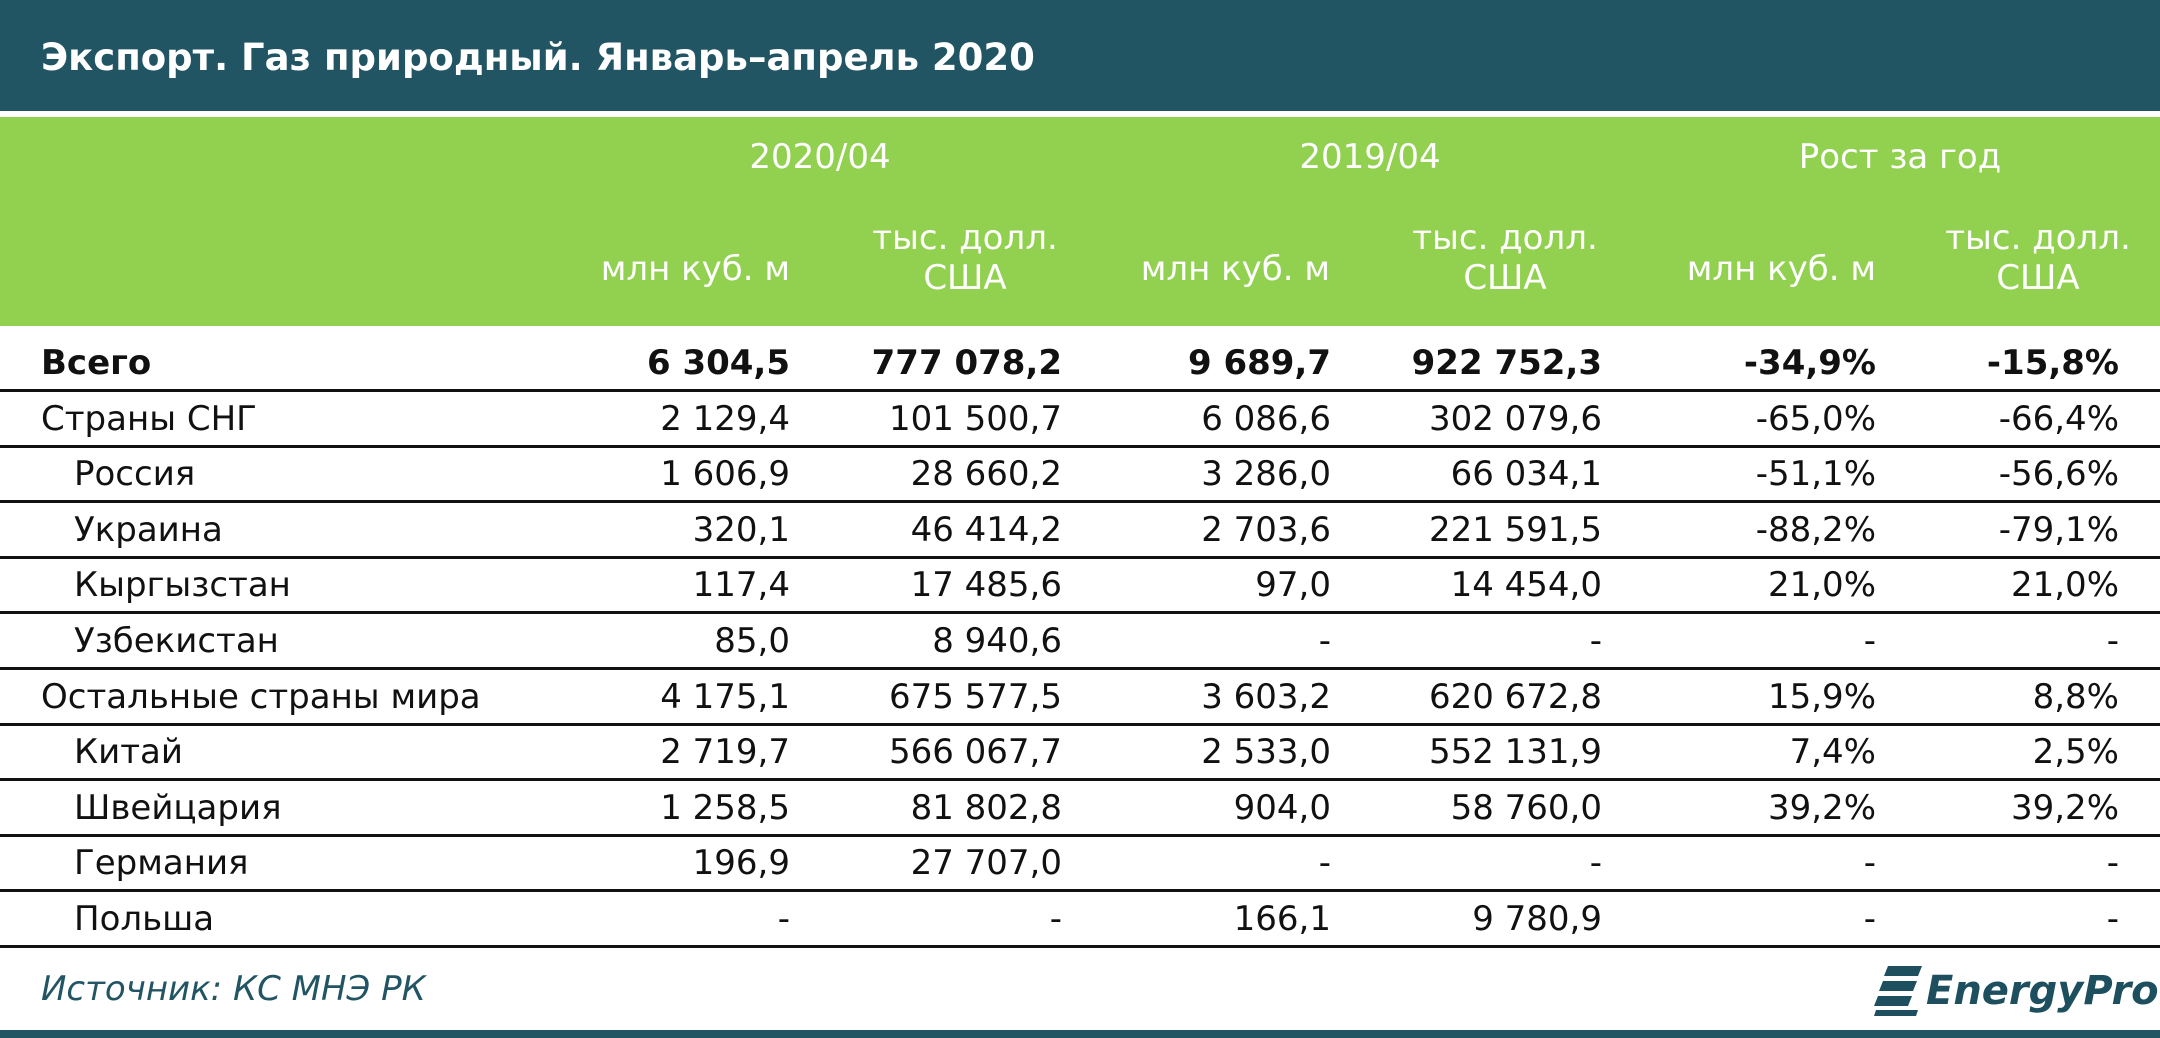  I want to click on header-group-2020: 2020/04, so click(820, 157).